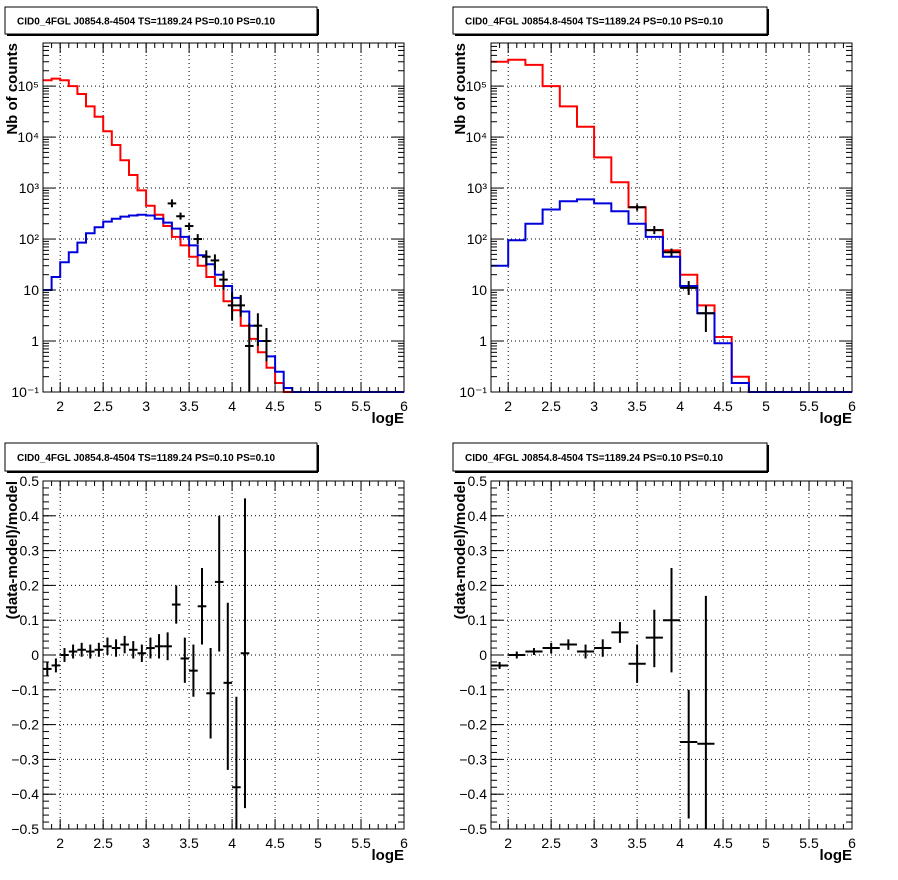 This screenshot has height=880, width=898. What do you see at coordinates (478, 620) in the screenshot?
I see `y-tick-label: 0.1` at bounding box center [478, 620].